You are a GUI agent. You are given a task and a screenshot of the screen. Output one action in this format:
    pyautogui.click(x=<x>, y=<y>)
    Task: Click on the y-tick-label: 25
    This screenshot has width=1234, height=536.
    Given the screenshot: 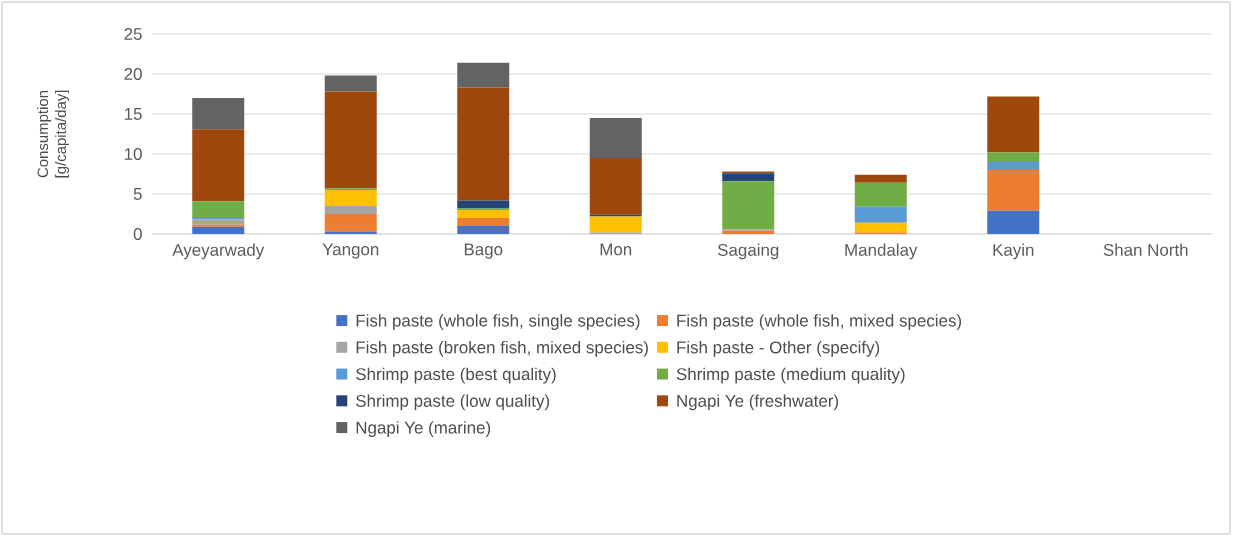 What is the action you would take?
    pyautogui.click(x=133, y=34)
    